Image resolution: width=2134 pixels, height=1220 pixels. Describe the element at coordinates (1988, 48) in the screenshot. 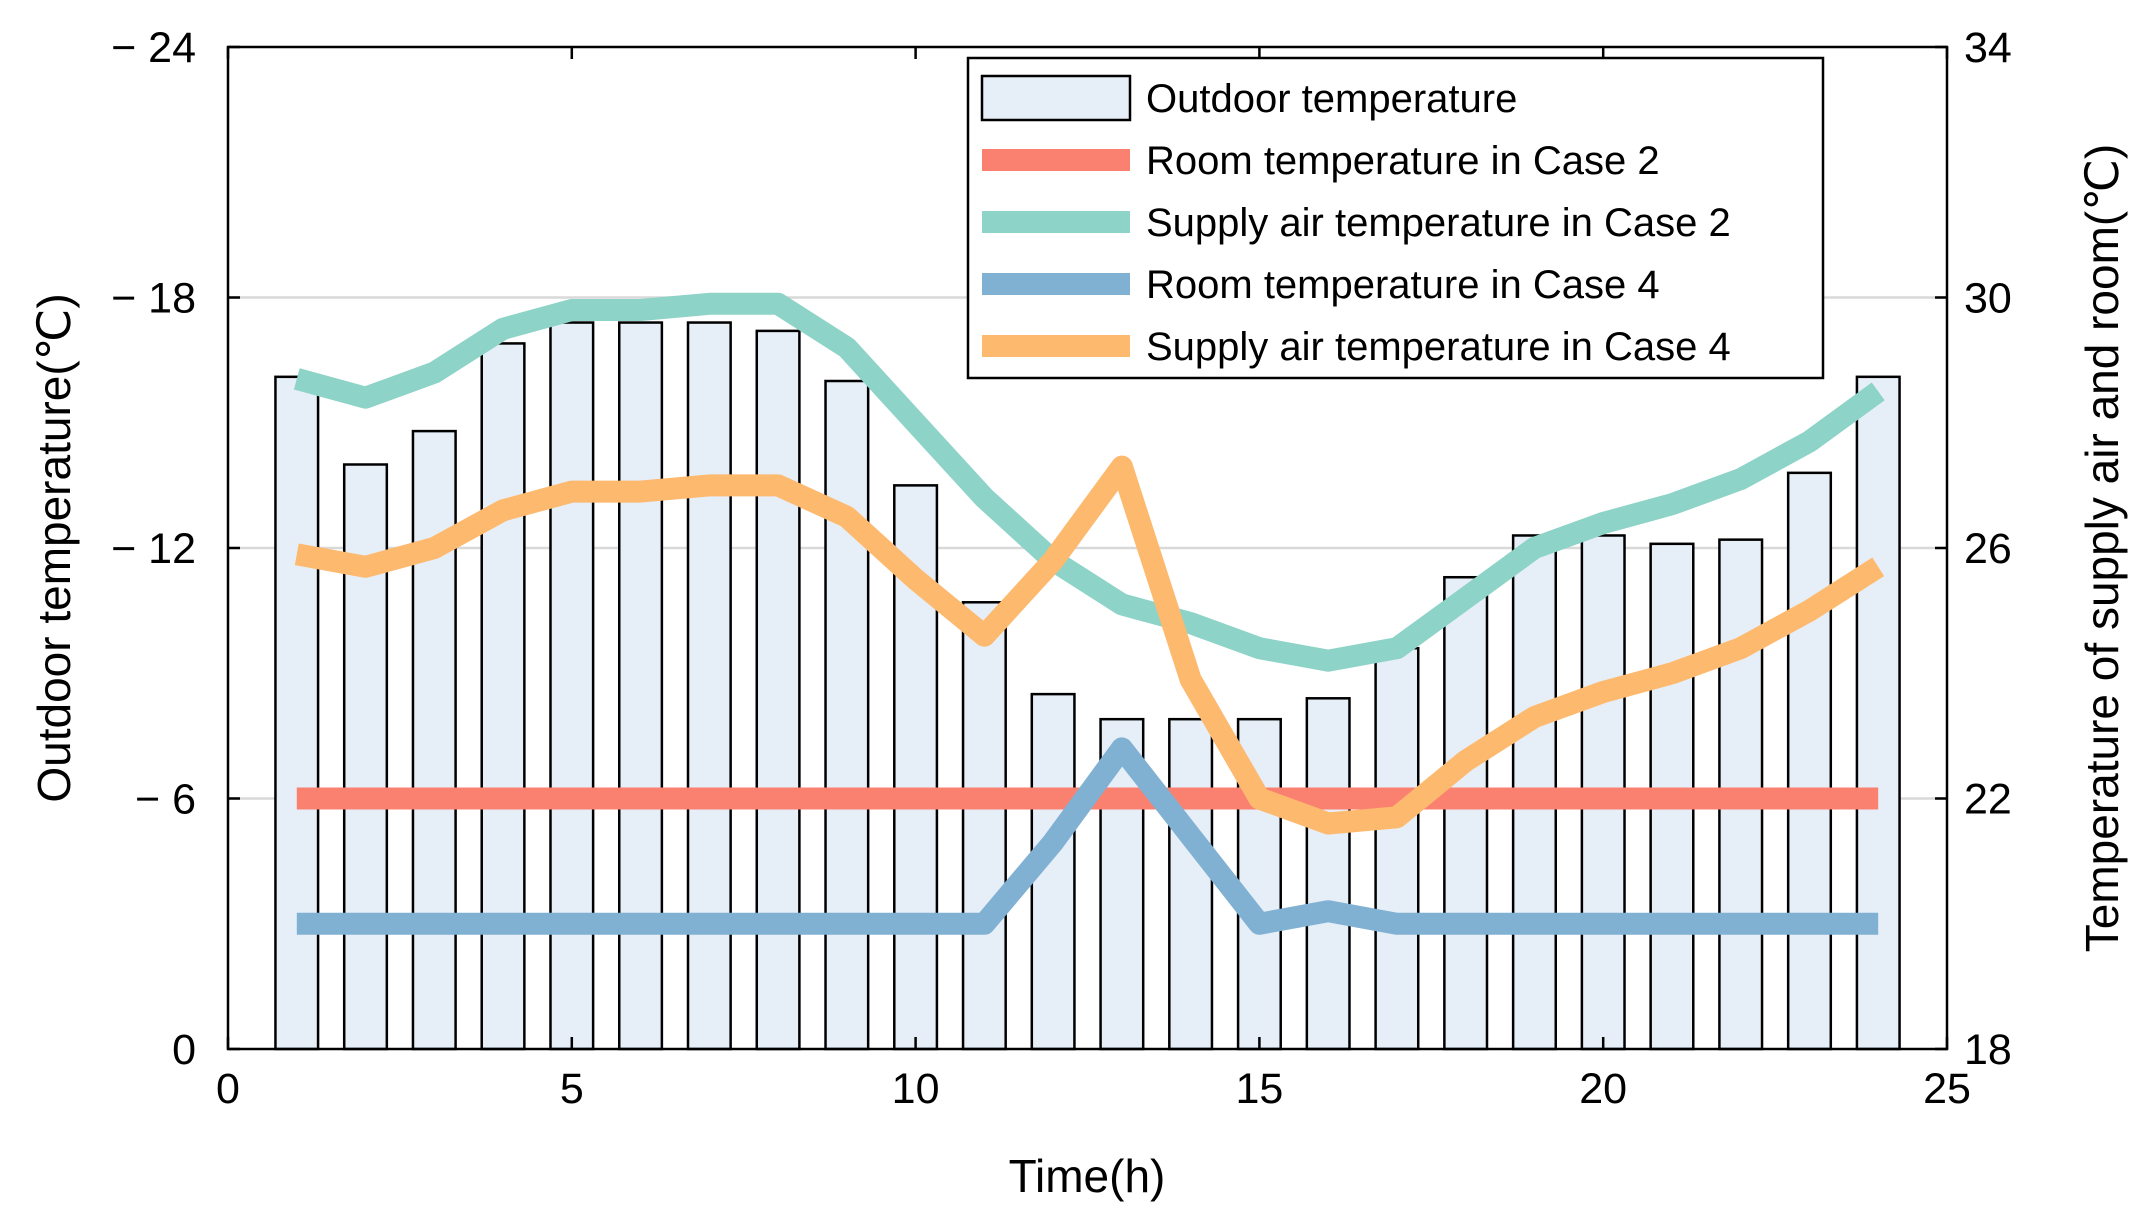

I see `y-right-tick-label: 34` at that location.